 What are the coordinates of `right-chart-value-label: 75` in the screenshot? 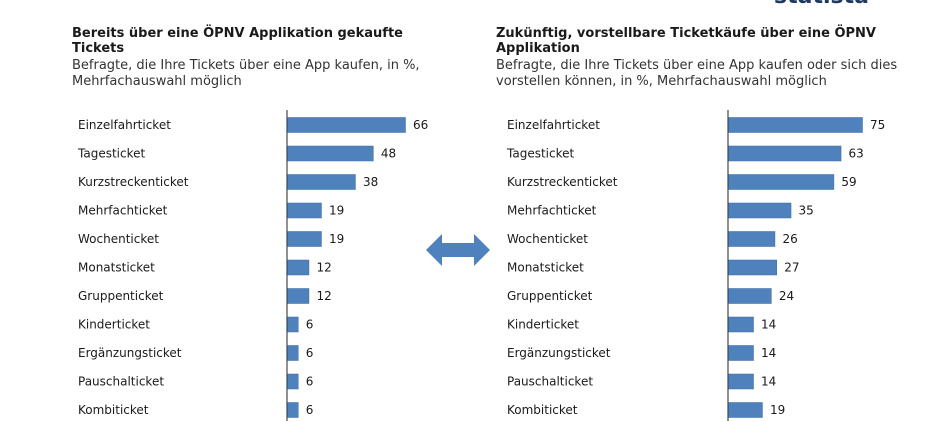 It's located at (877, 125).